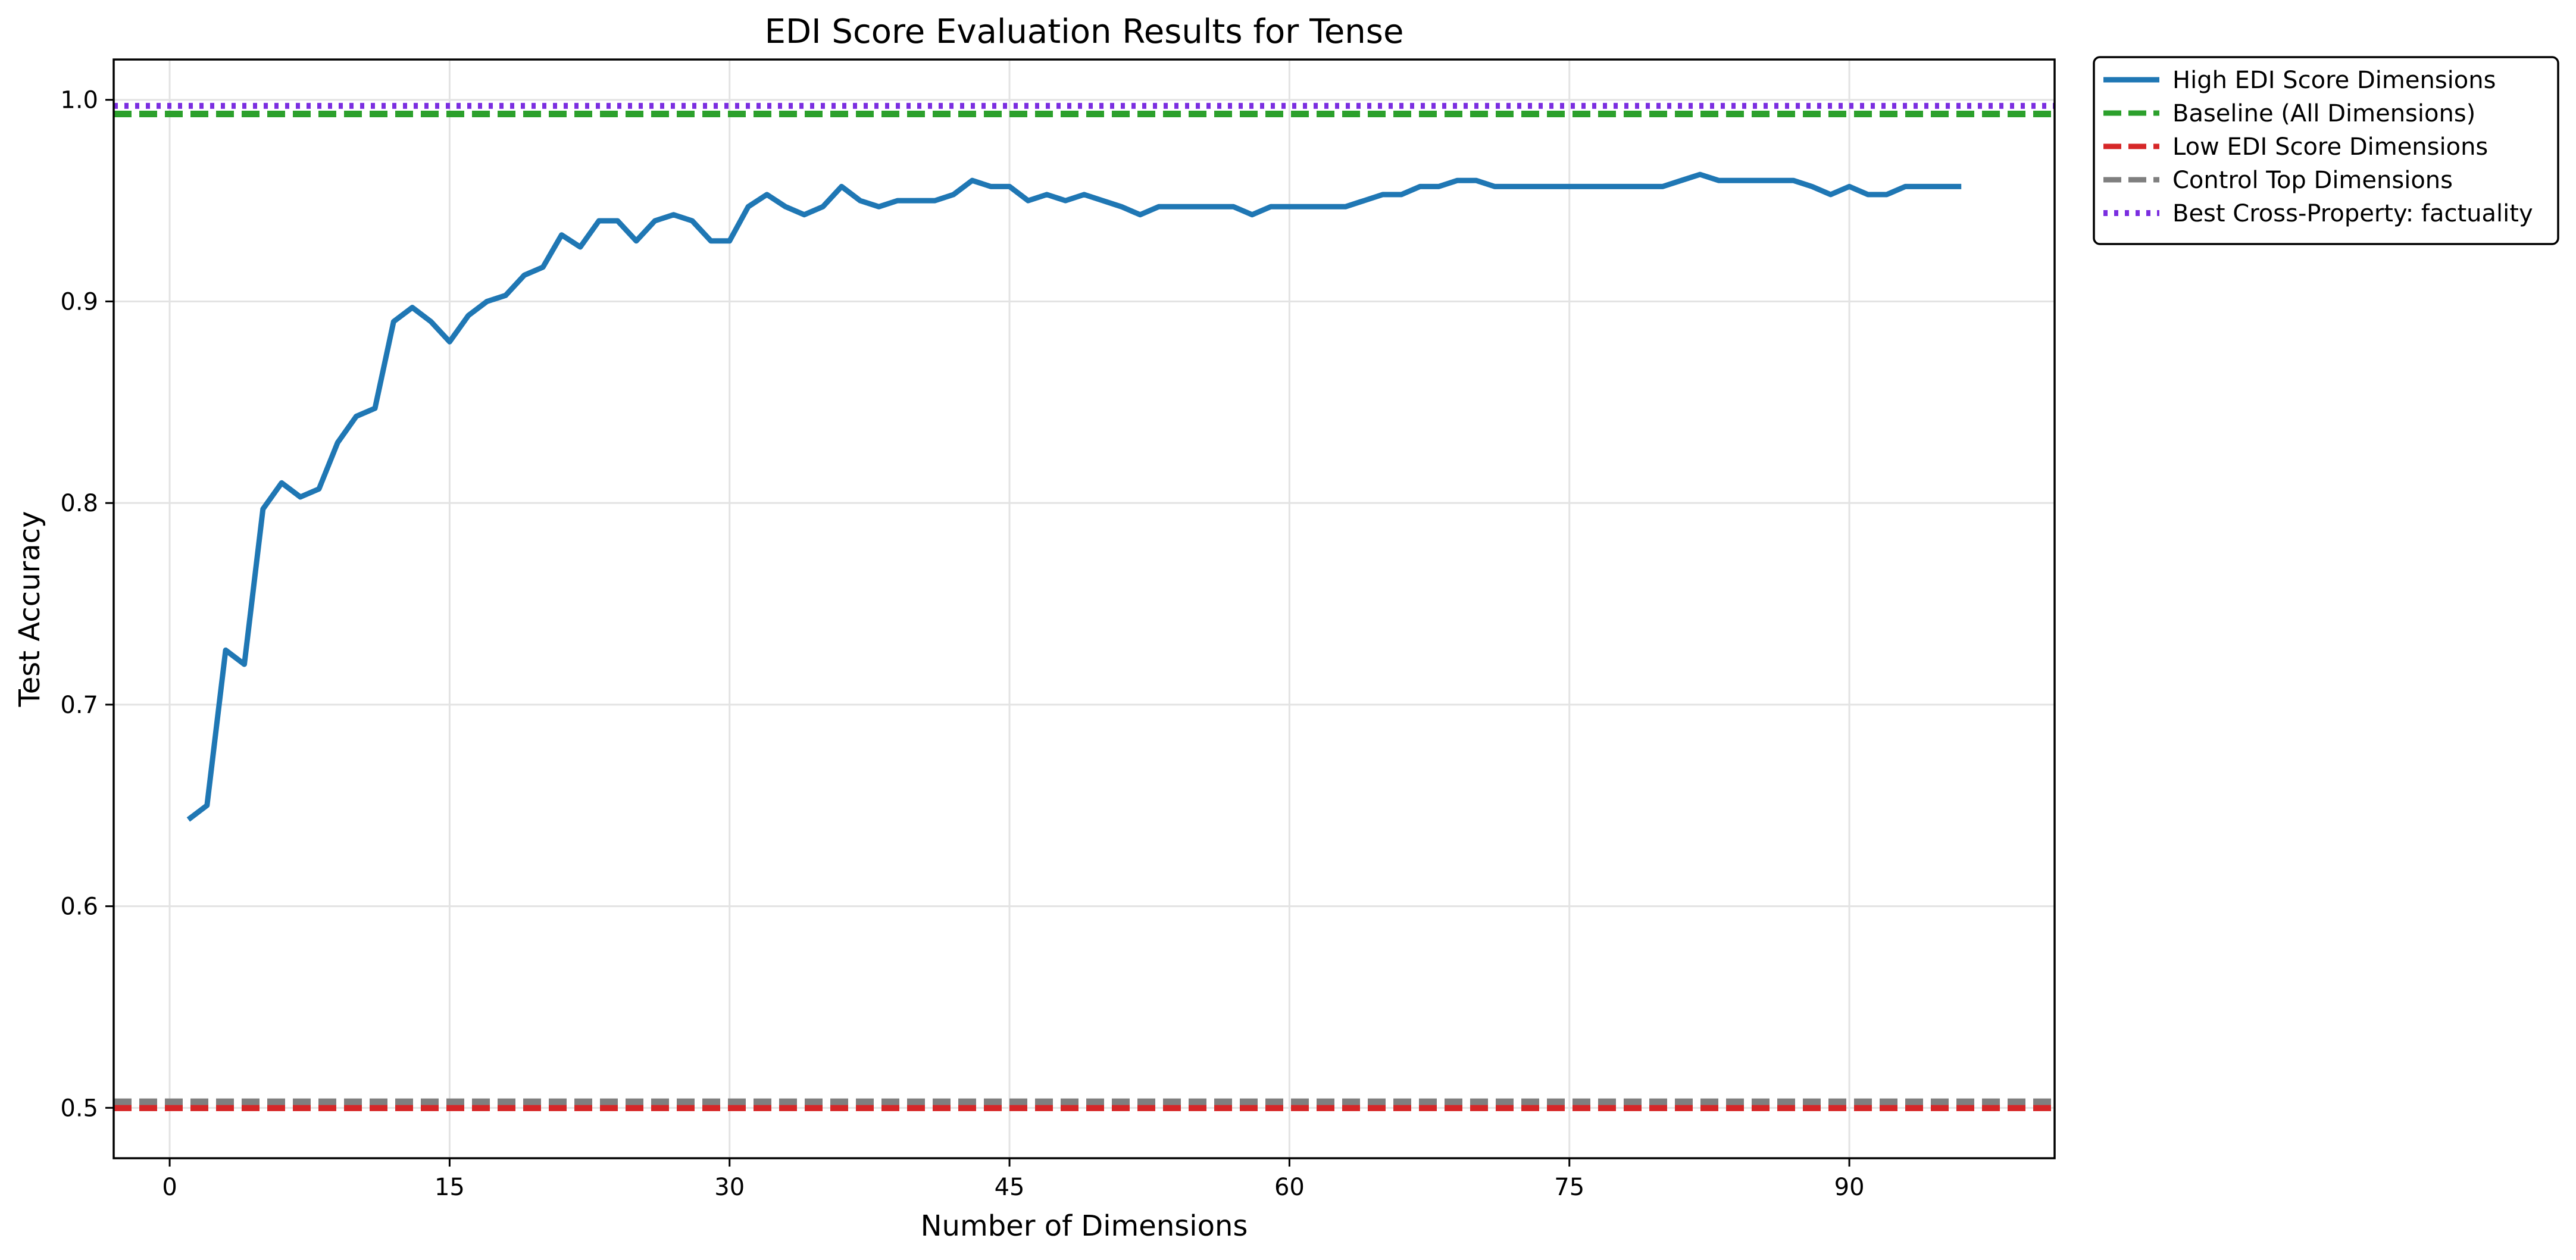  Describe the element at coordinates (1849, 1187) in the screenshot. I see `x-tick-label: 90` at that location.